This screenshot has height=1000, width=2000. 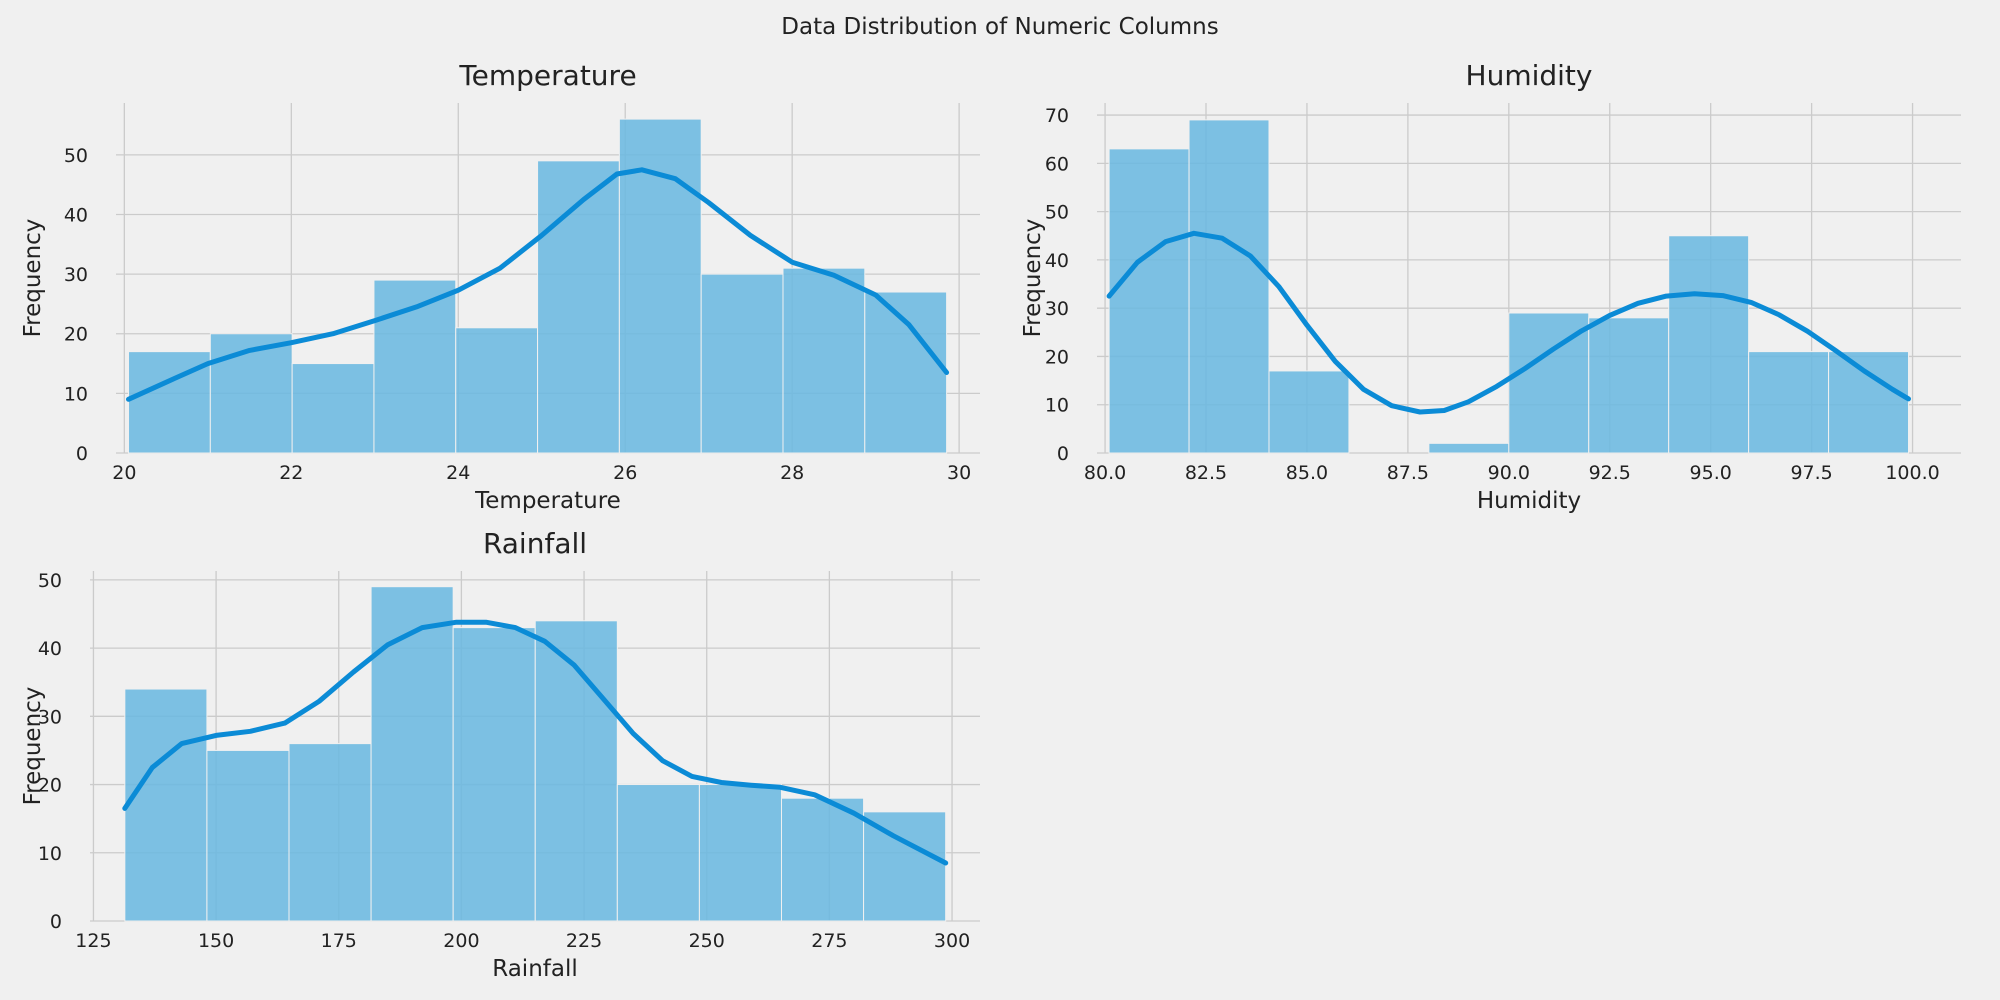 What do you see at coordinates (1307, 473) in the screenshot?
I see `x-tick-label: 85.0` at bounding box center [1307, 473].